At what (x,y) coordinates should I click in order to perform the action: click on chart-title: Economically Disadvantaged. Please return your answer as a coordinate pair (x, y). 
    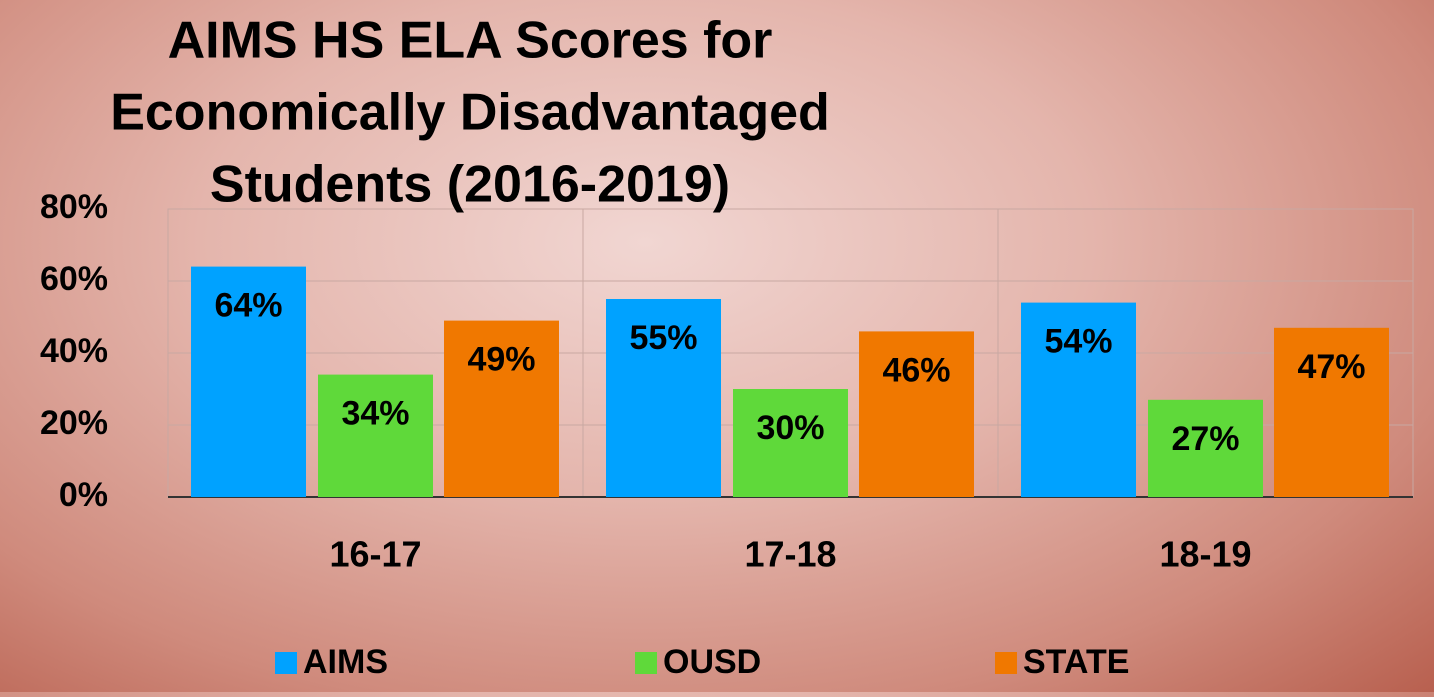
    Looking at the image, I should click on (470, 113).